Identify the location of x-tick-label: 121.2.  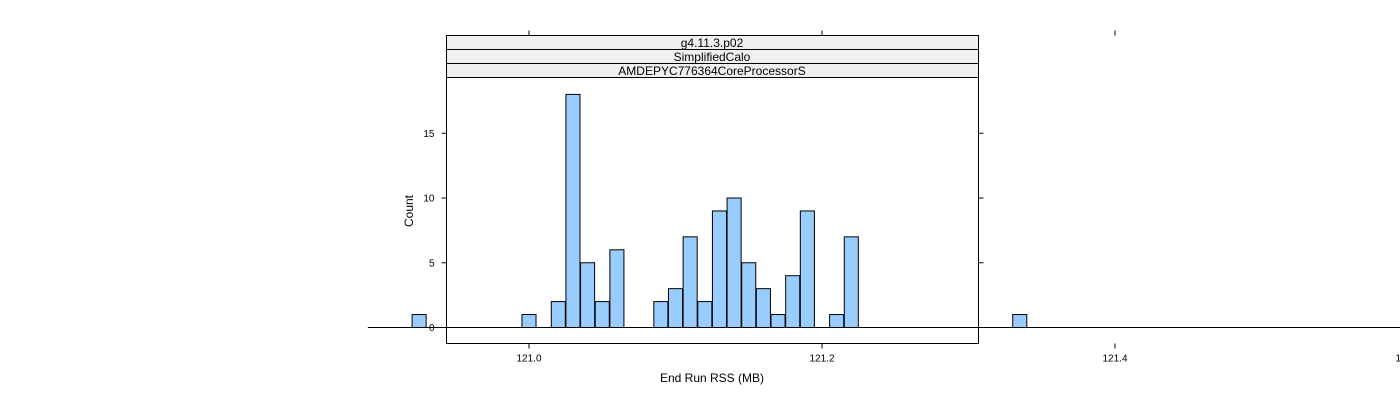
(821, 359).